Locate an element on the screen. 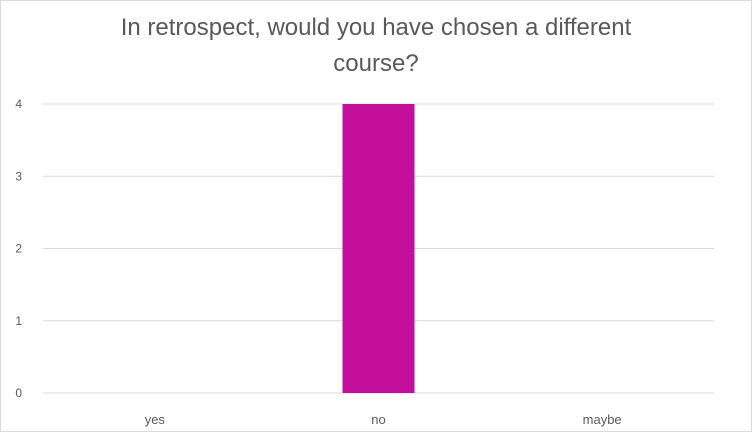 This screenshot has height=432, width=752. y-axis-ticks: 0 1 2 3 4 is located at coordinates (18, 248).